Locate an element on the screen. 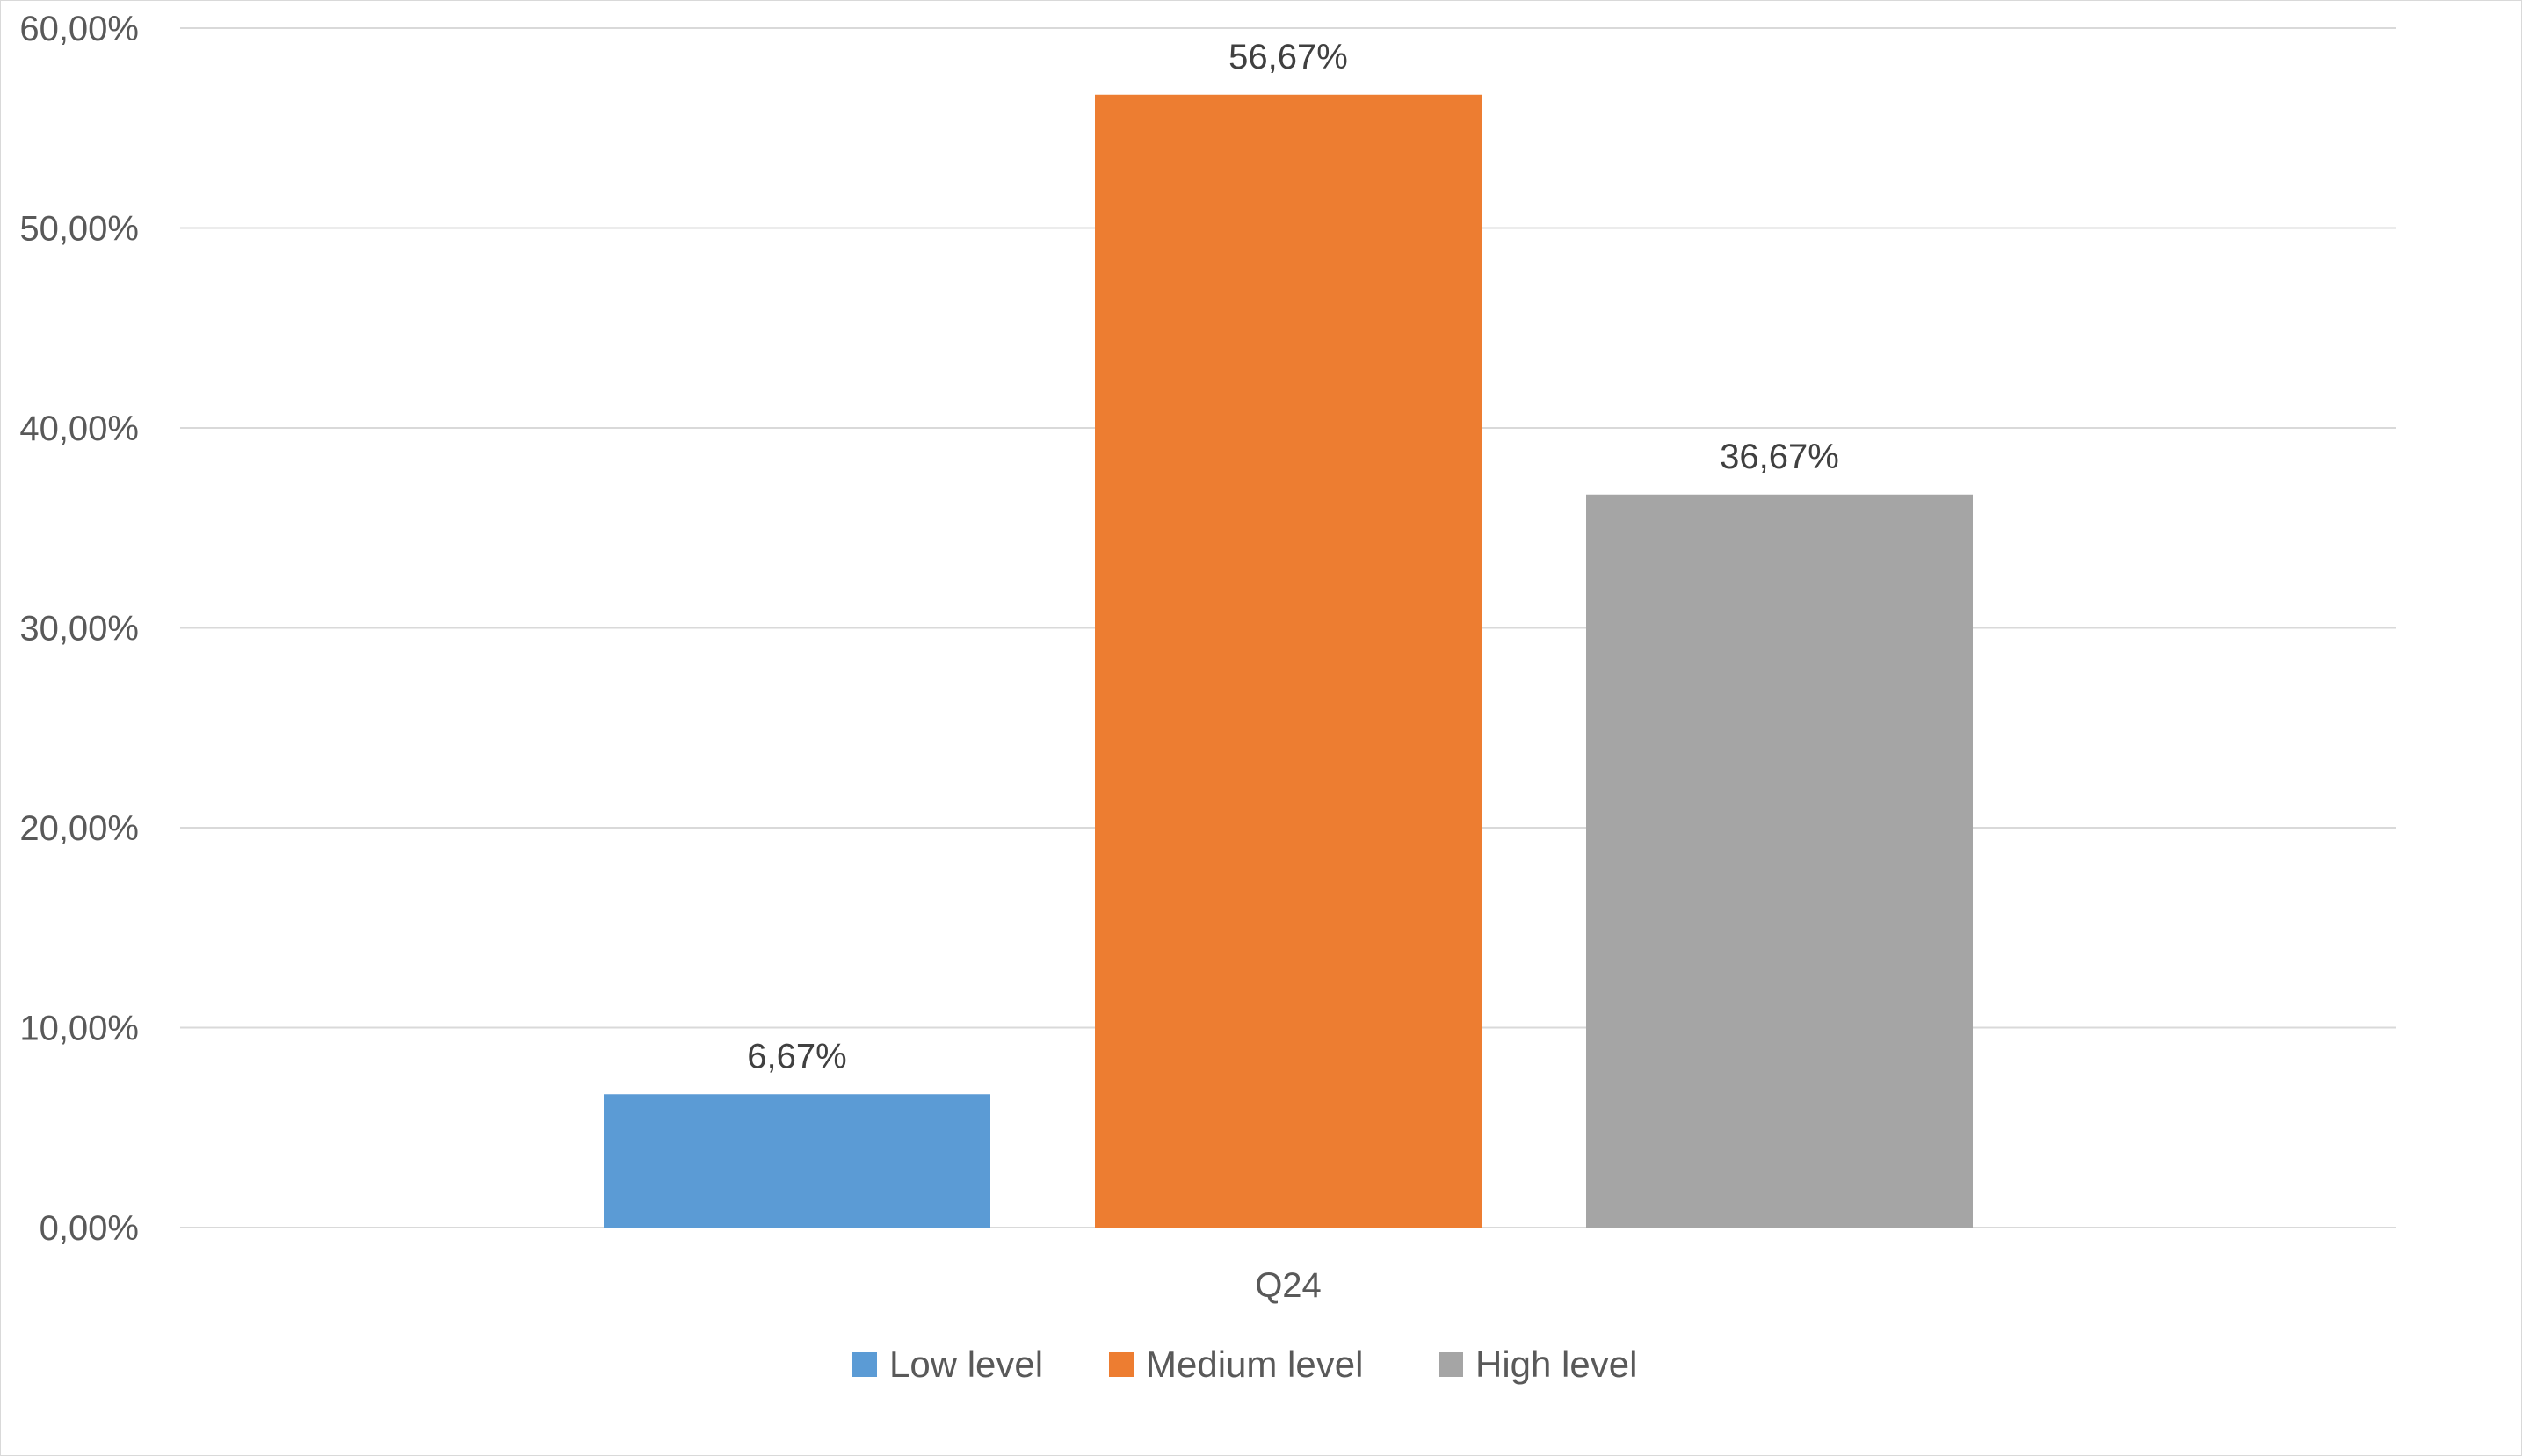 The width and height of the screenshot is (2522, 1456). y-tick-label: 60,00% is located at coordinates (79, 29).